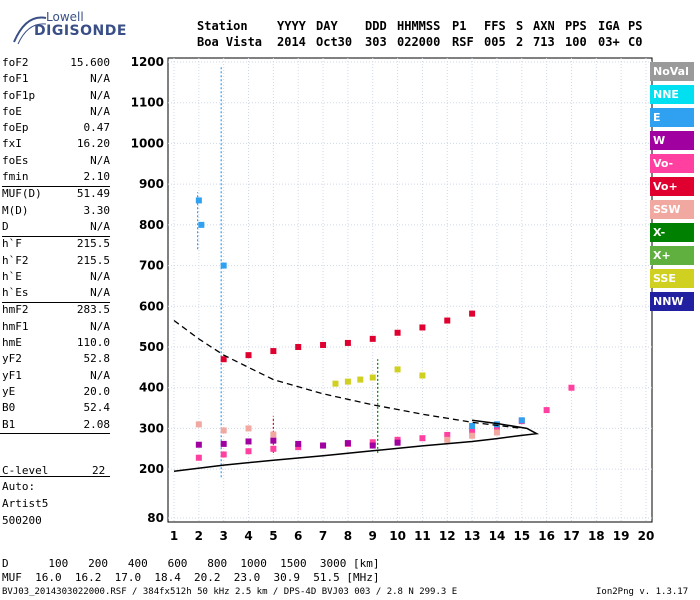 This screenshot has width=700, height=600. Describe the element at coordinates (12, 359) in the screenshot. I see `param-key: yF2` at that location.